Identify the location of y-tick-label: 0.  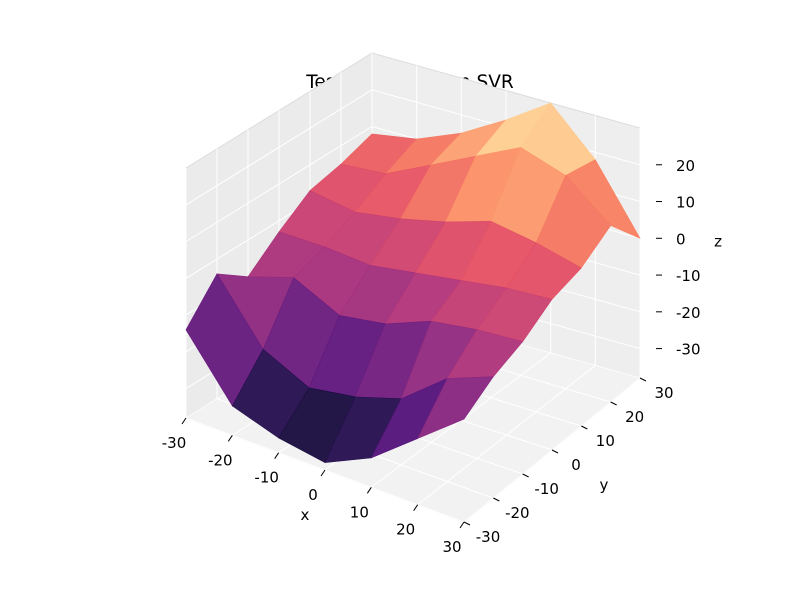
(576, 465).